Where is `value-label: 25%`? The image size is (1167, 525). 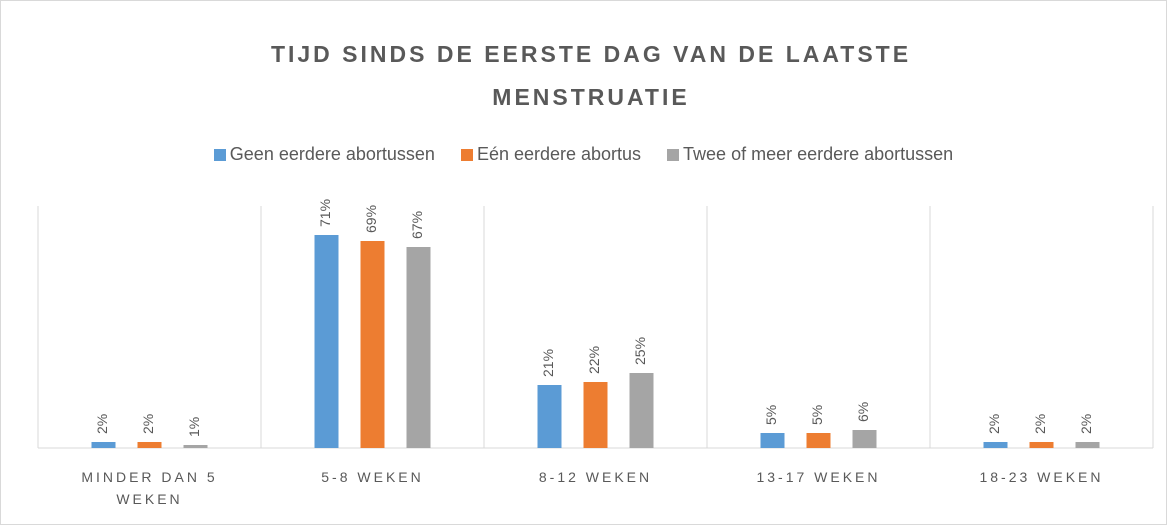 value-label: 25% is located at coordinates (640, 351).